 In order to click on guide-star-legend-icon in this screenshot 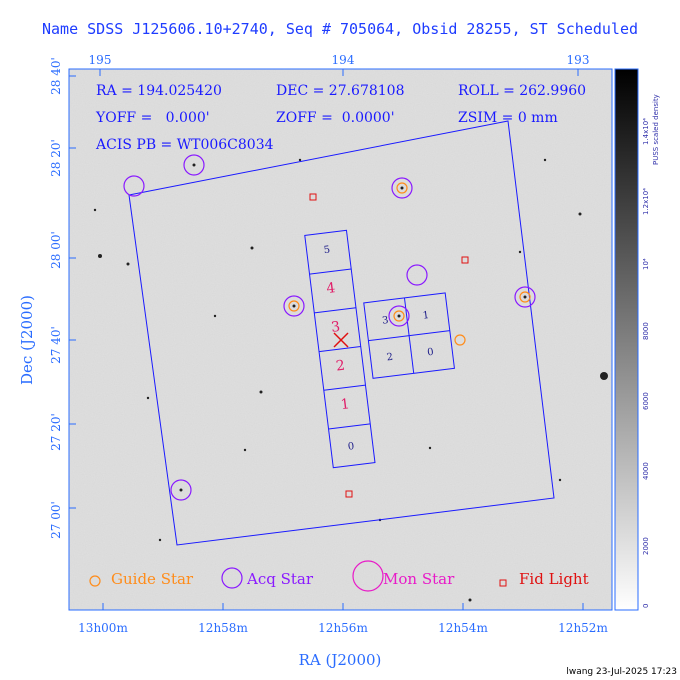, I will do `click(95, 581)`.